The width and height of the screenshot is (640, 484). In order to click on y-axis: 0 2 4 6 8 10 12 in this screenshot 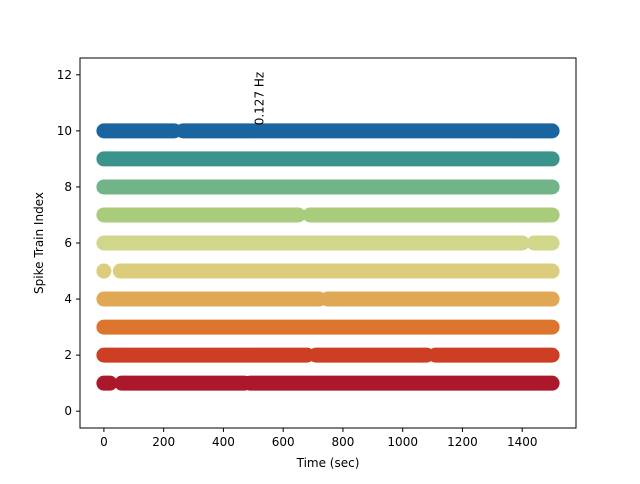, I will do `click(68, 243)`.